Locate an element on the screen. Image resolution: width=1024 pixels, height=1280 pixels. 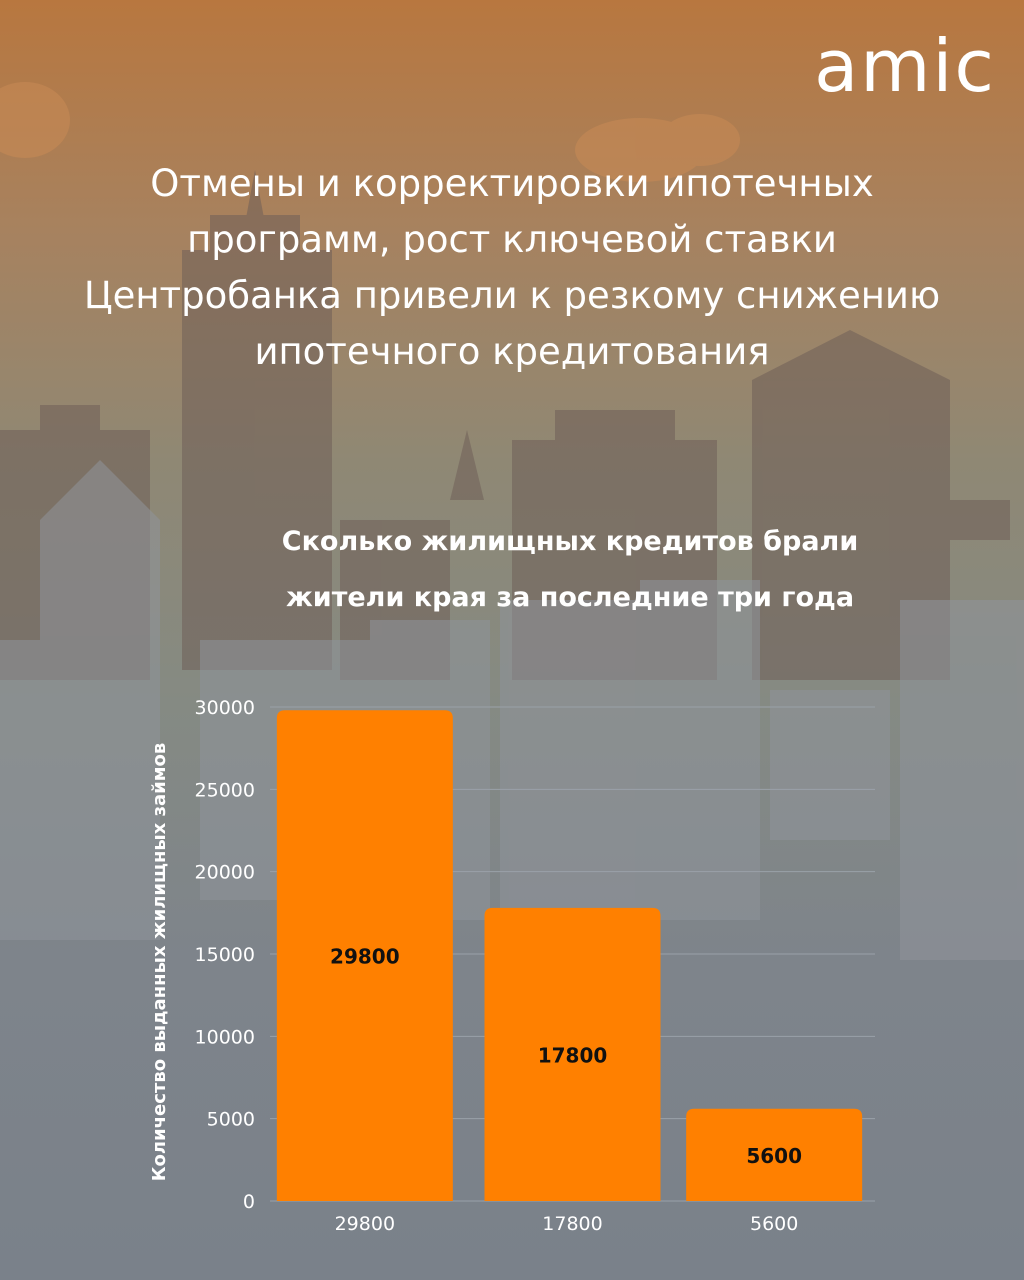
amic-logo: amic is located at coordinates (905, 66).